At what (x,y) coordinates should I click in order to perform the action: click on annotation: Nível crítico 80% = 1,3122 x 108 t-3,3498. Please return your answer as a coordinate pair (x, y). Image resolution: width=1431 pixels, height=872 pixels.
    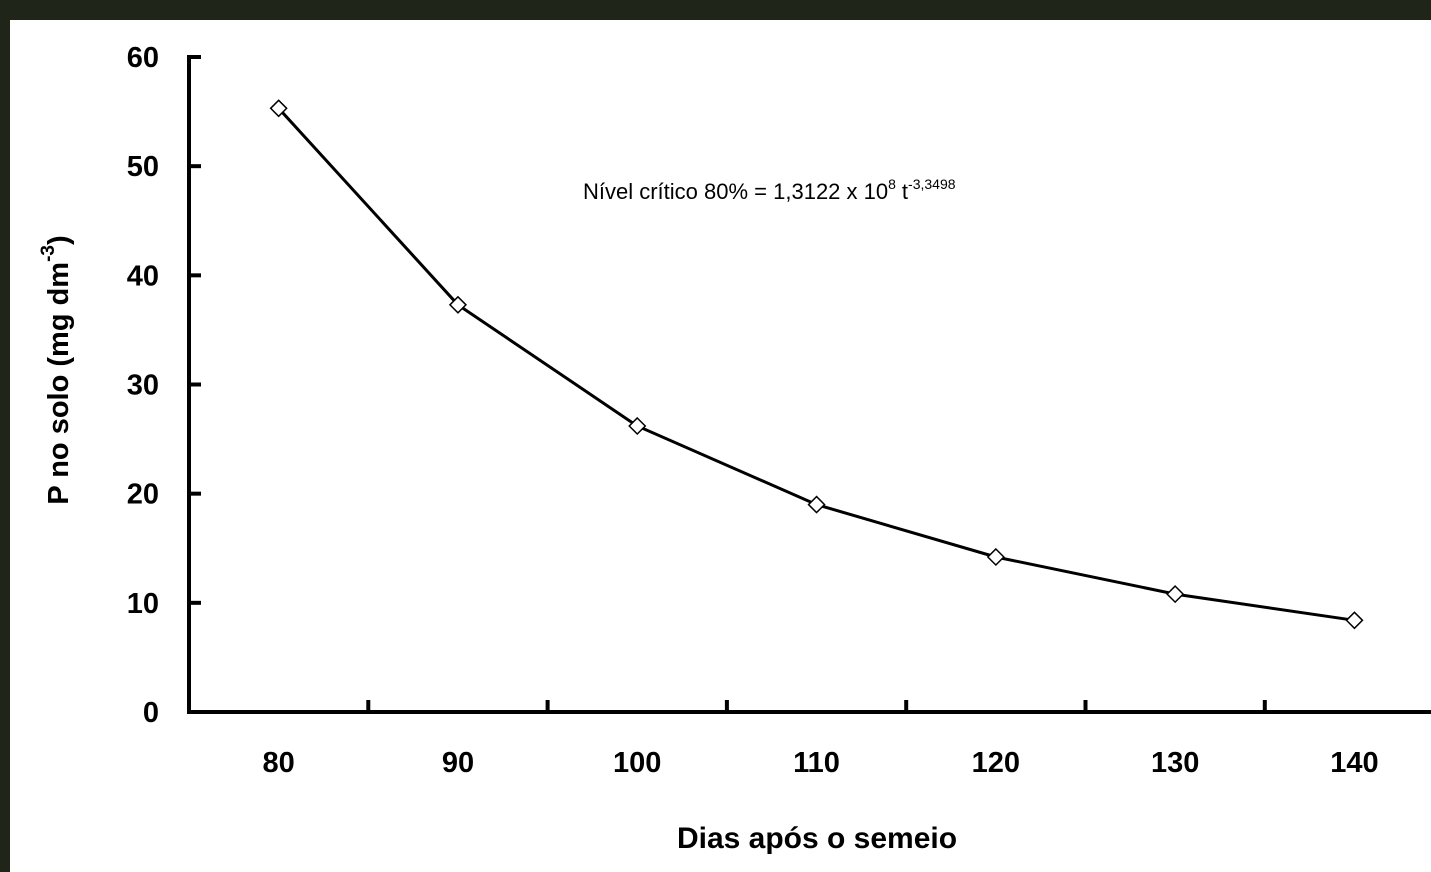
    Looking at the image, I should click on (769, 190).